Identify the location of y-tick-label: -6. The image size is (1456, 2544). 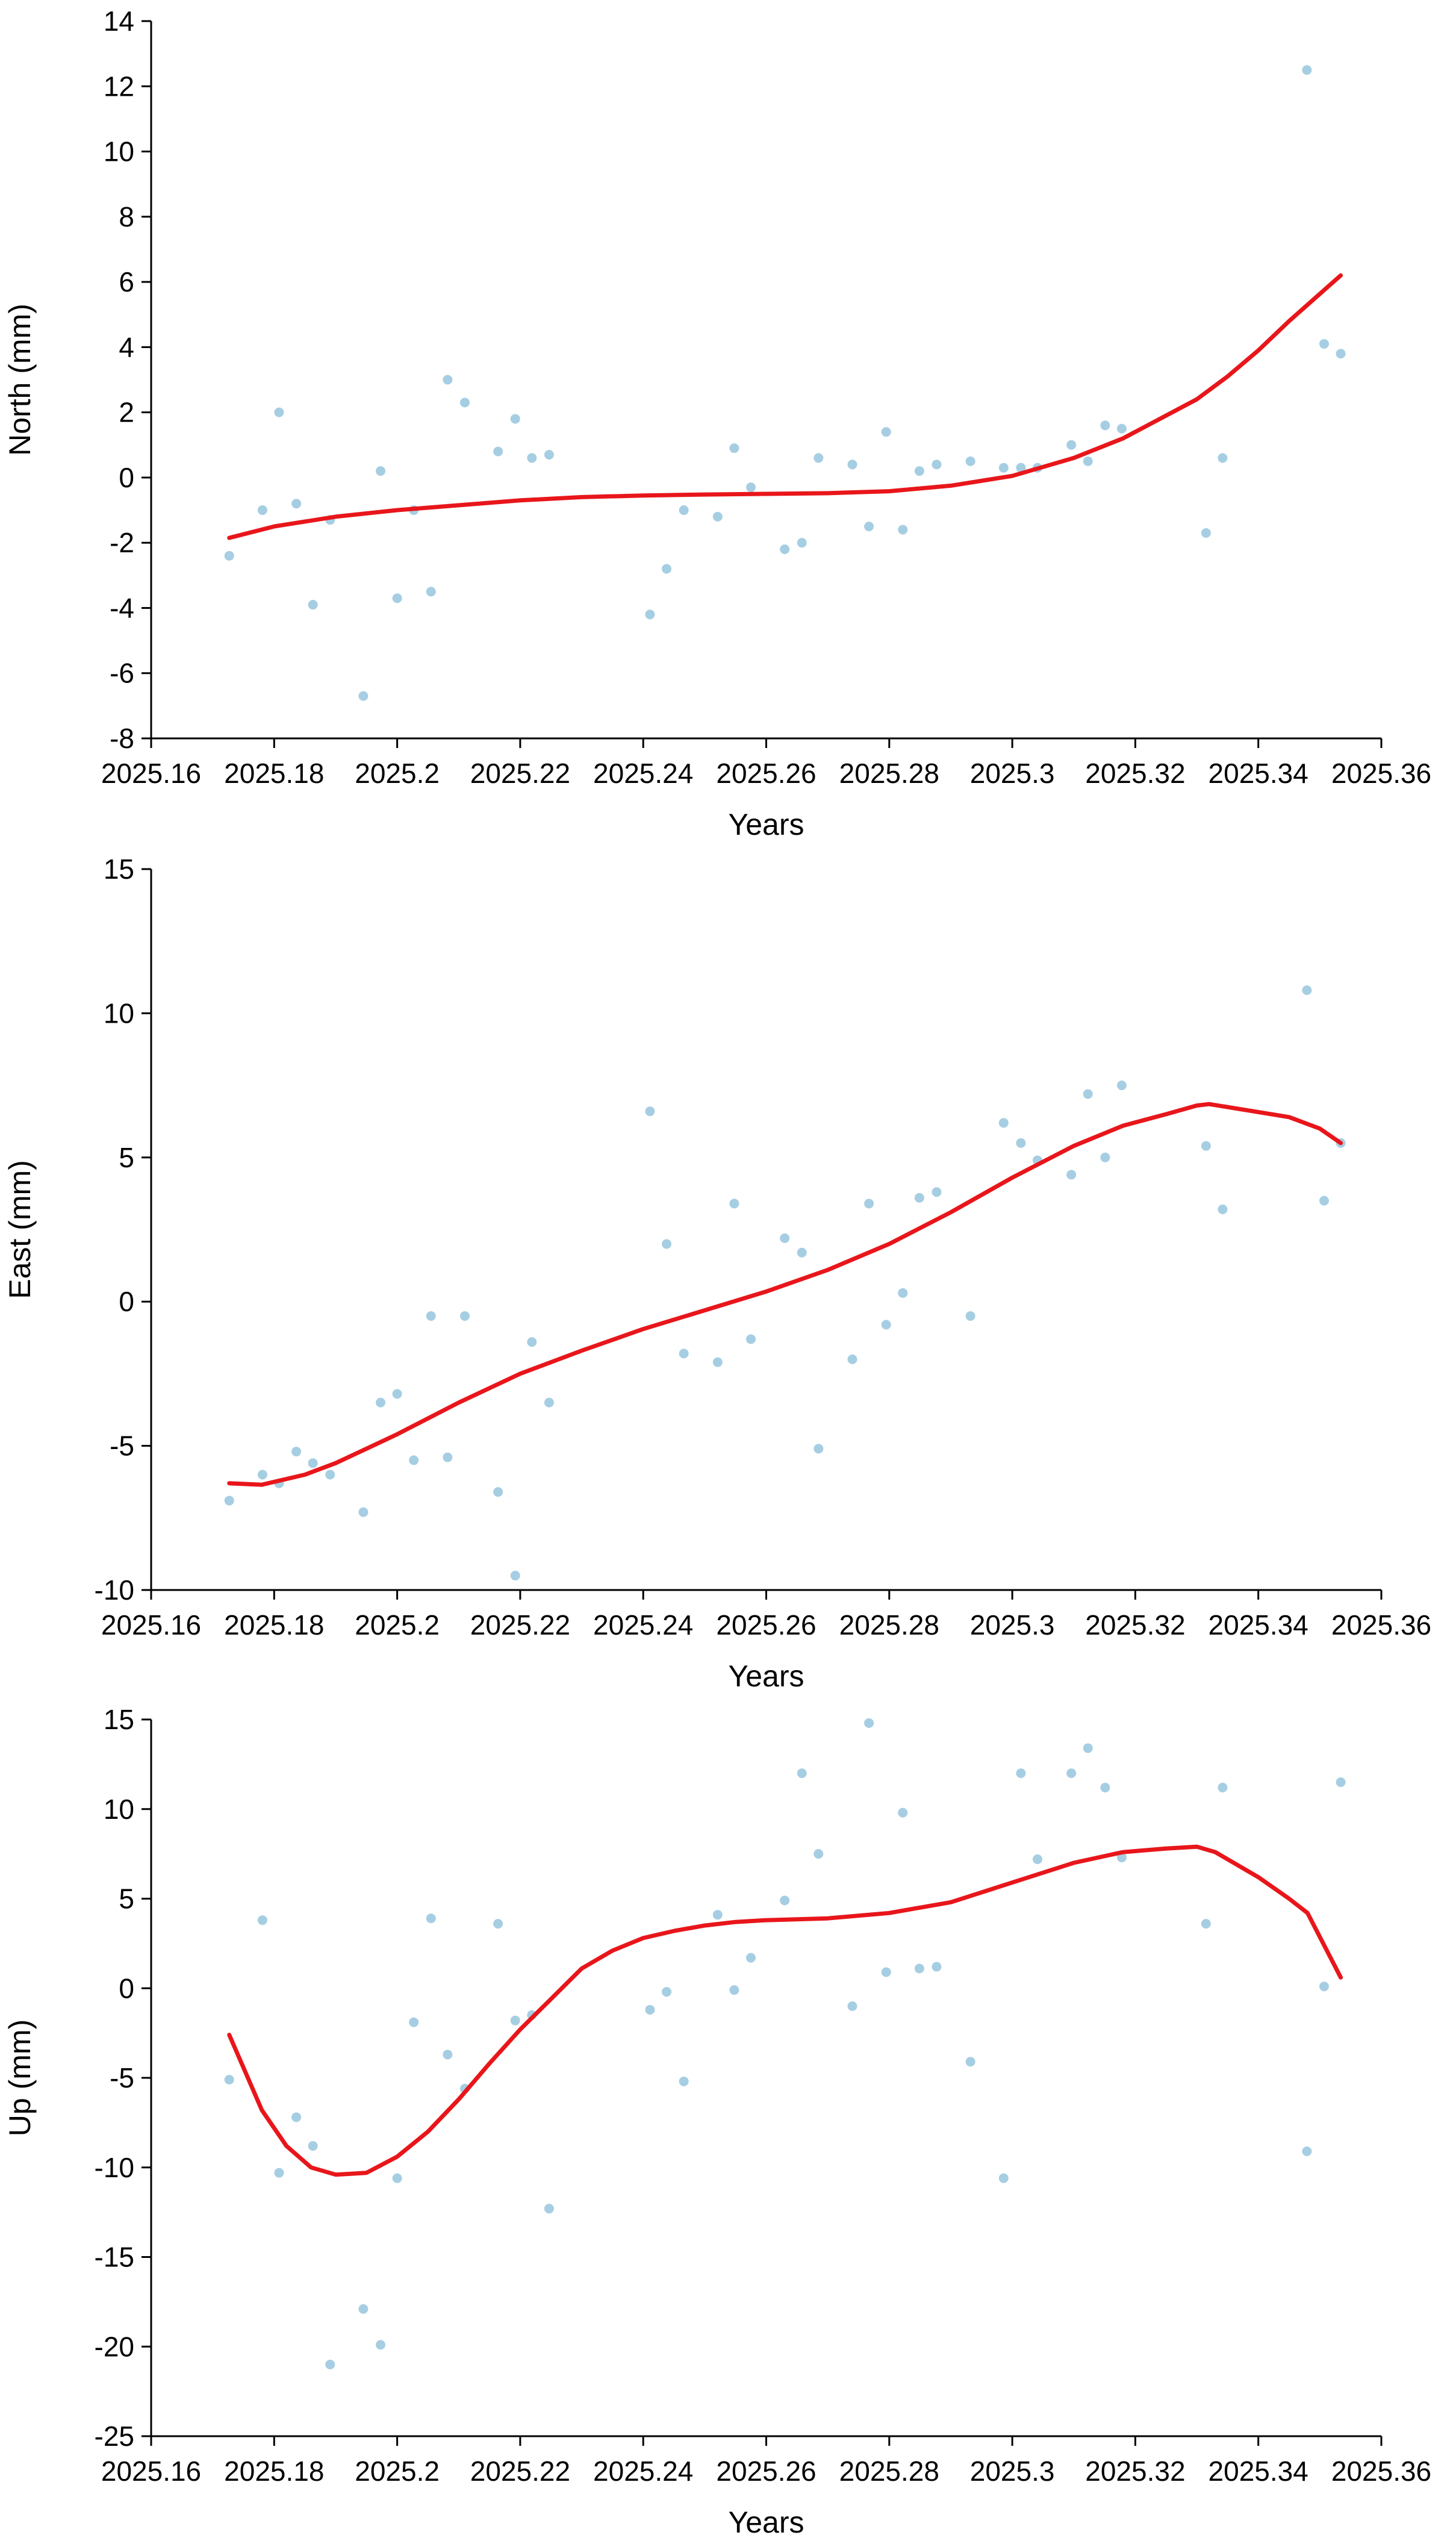
(122, 674).